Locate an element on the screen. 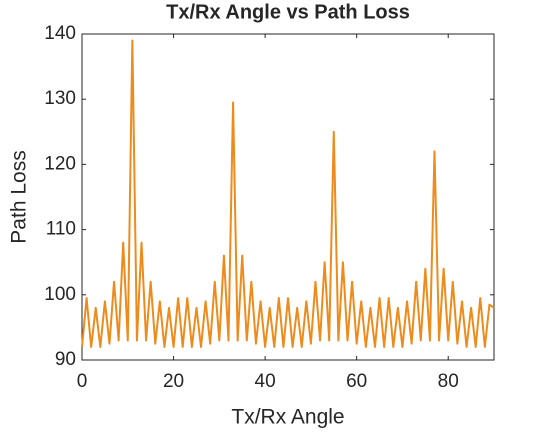 The height and width of the screenshot is (436, 545). x-tick-label: 40 is located at coordinates (265, 381).